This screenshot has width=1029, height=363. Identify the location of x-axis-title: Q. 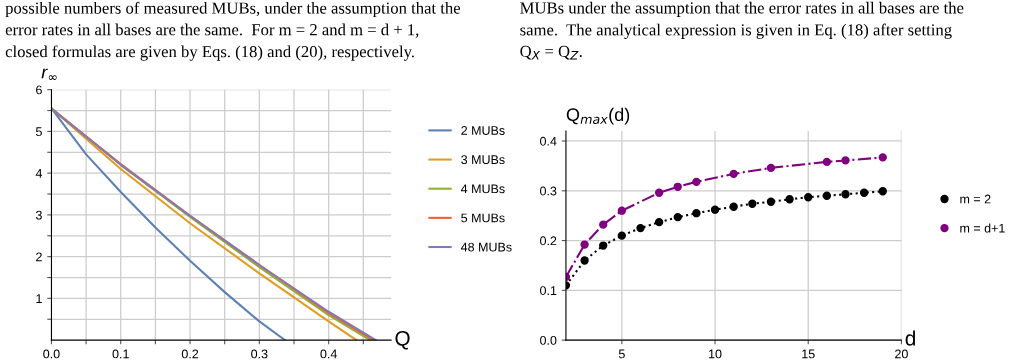
(402, 340).